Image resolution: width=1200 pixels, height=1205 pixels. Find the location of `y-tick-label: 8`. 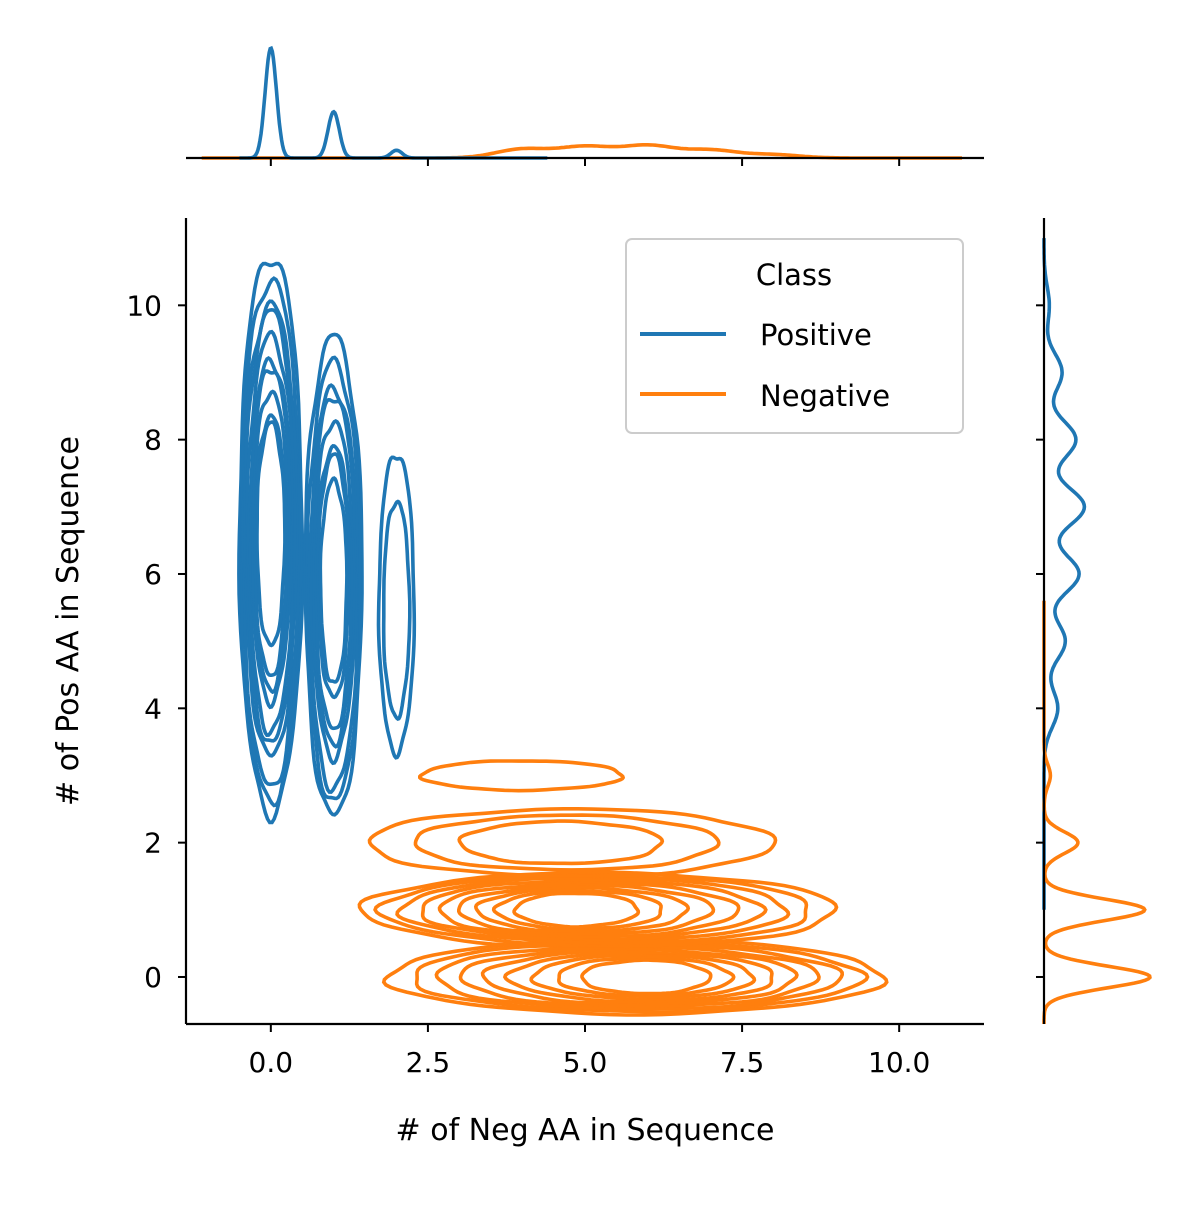

y-tick-label: 8 is located at coordinates (153, 440).